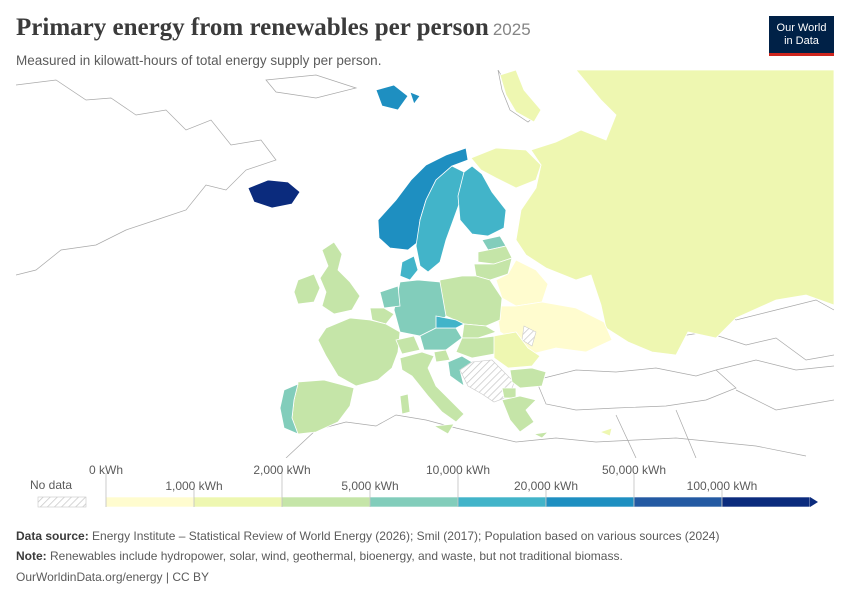 The width and height of the screenshot is (850, 600). I want to click on region-cyprus, so click(605, 432).